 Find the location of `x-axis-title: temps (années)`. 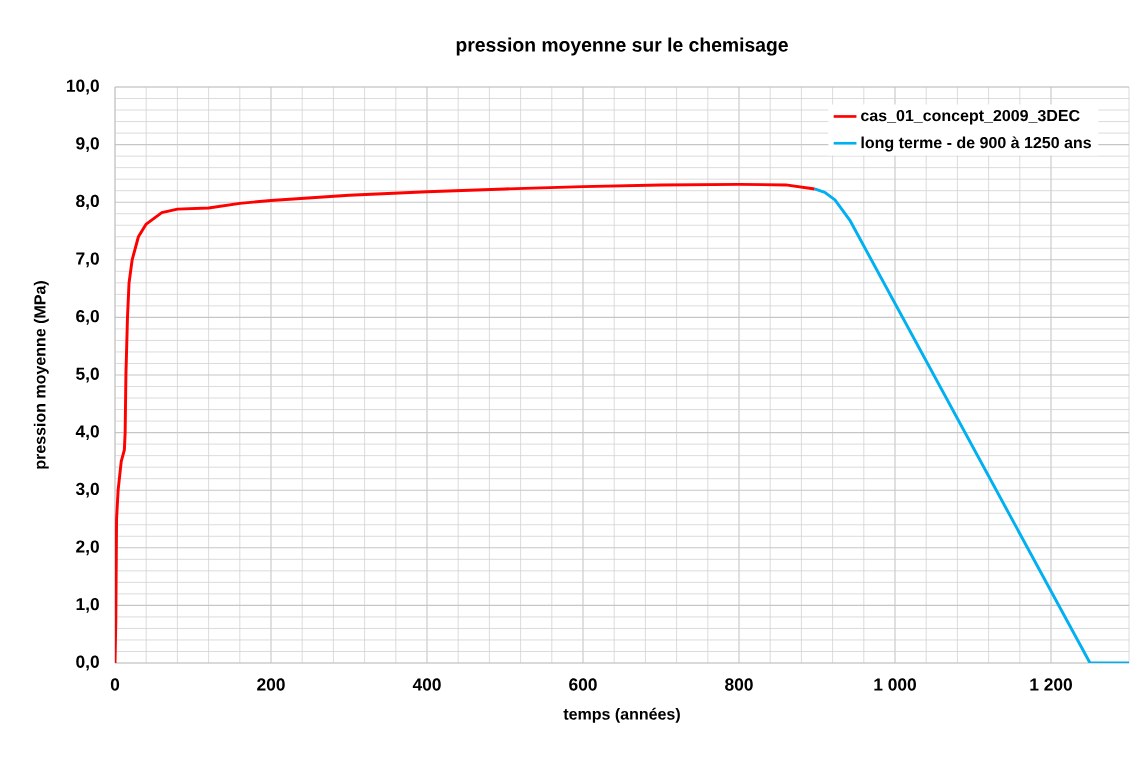

x-axis-title: temps (années) is located at coordinates (621, 715).